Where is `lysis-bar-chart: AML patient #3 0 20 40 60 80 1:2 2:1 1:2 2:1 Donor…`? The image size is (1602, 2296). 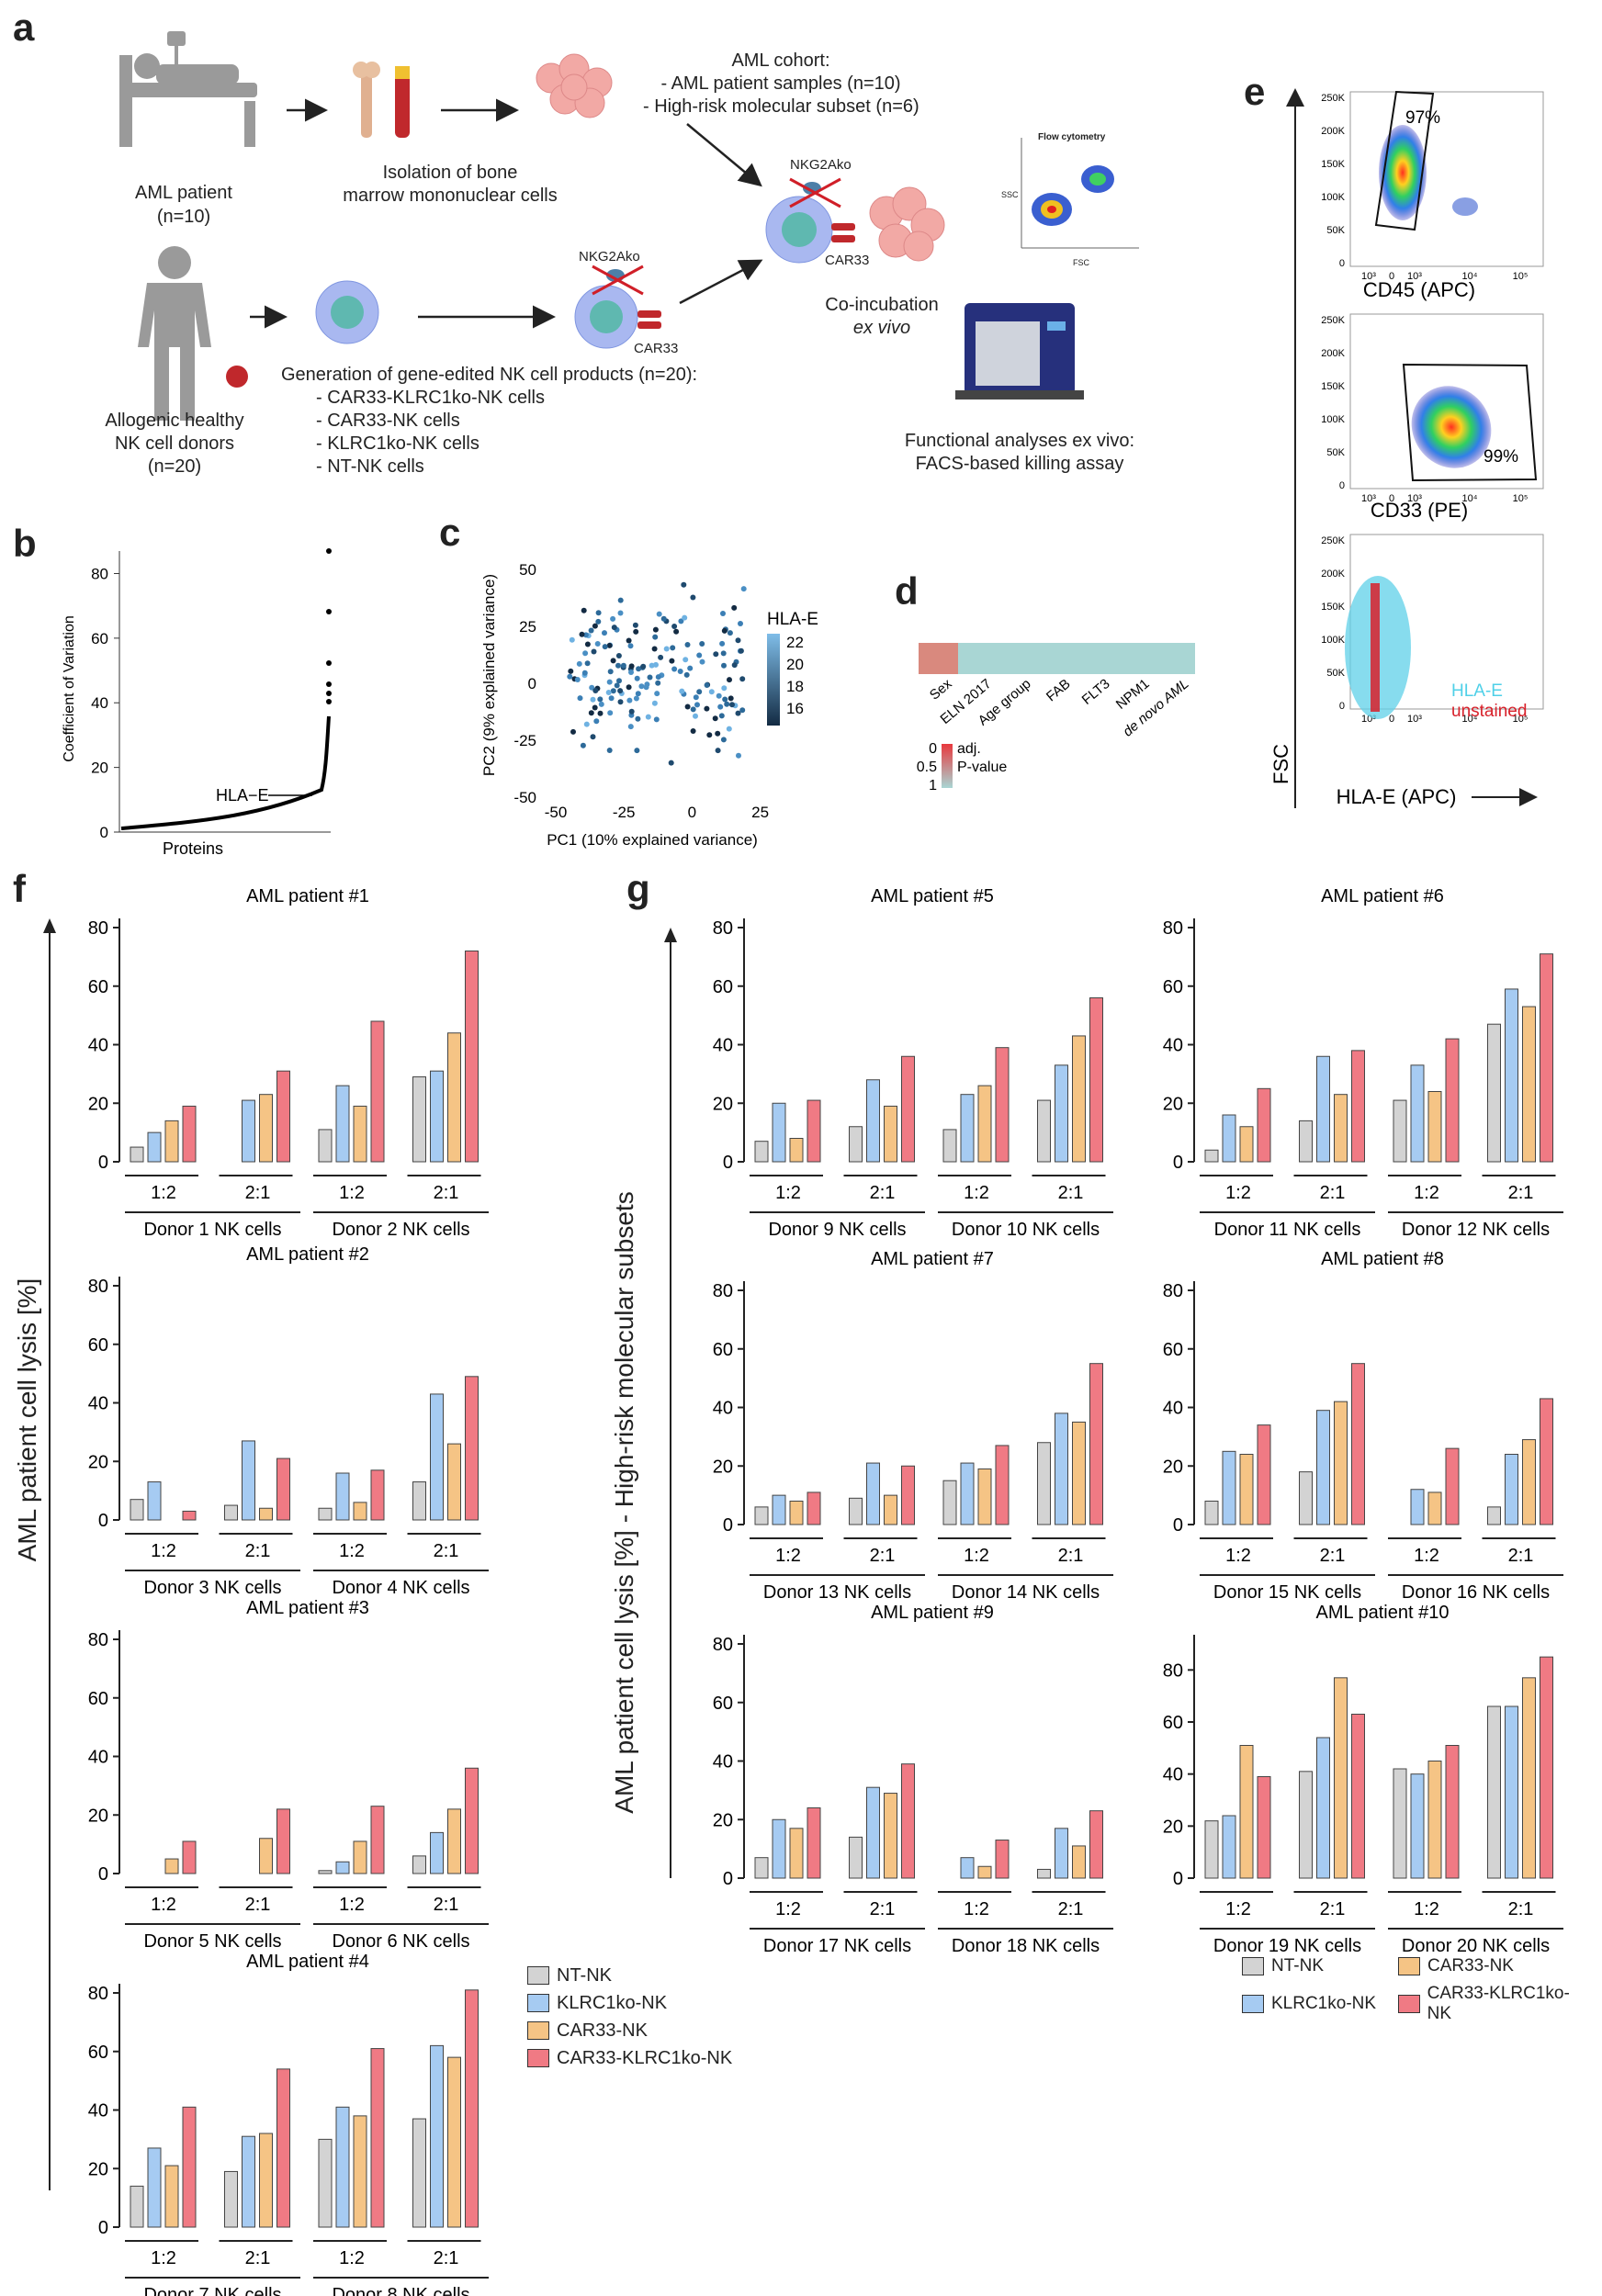
lysis-bar-chart: AML patient #3 0 20 40 60 80 1:2 2:1 1:2 2:1 Donor… is located at coordinates (288, 1775).